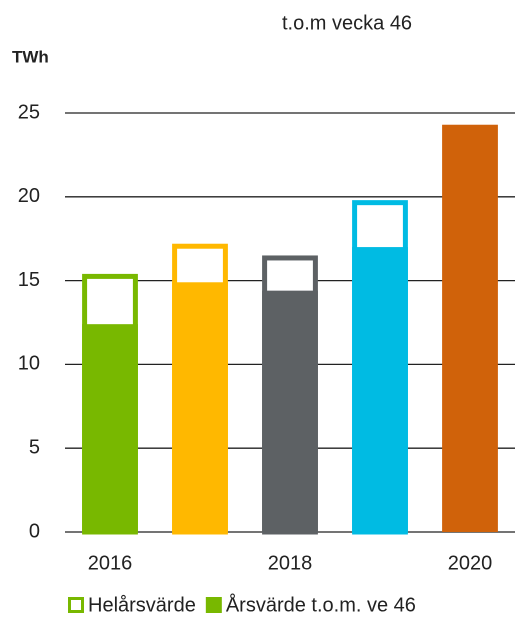  What do you see at coordinates (30, 56) in the screenshot?
I see `y-axis-label: TWh` at bounding box center [30, 56].